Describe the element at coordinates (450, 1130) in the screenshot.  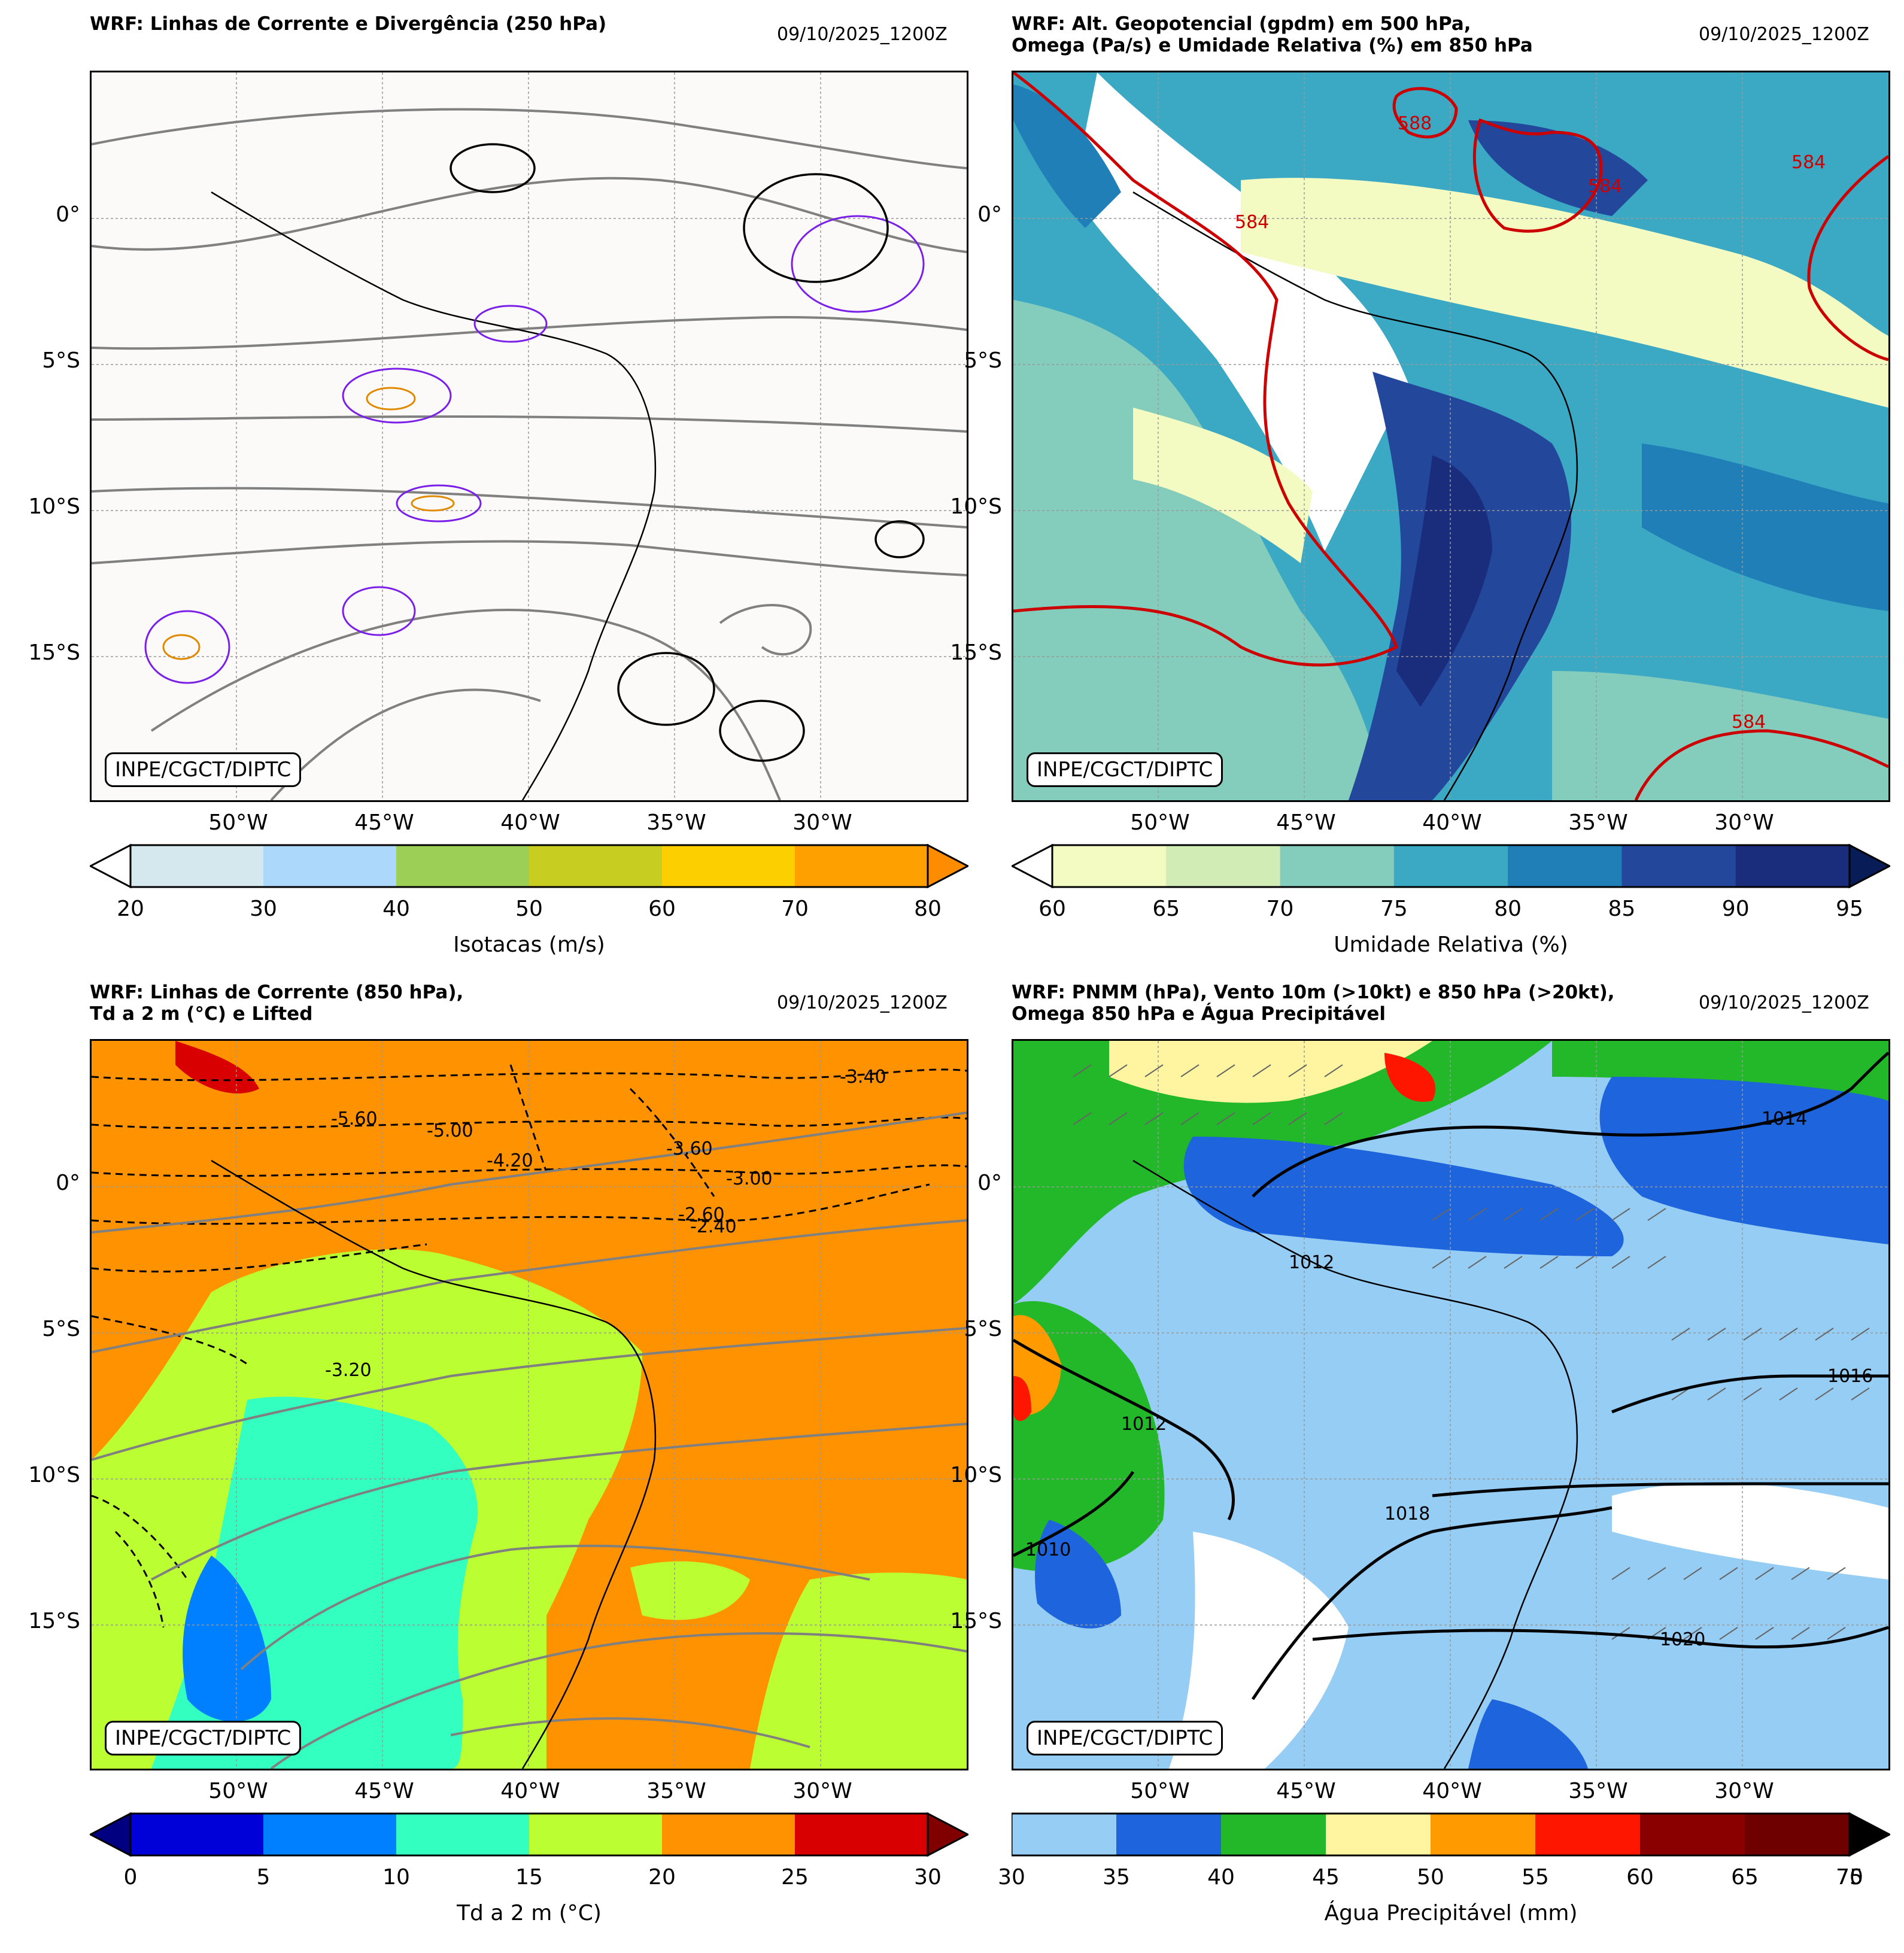
I see `contour-label: -5.00` at that location.